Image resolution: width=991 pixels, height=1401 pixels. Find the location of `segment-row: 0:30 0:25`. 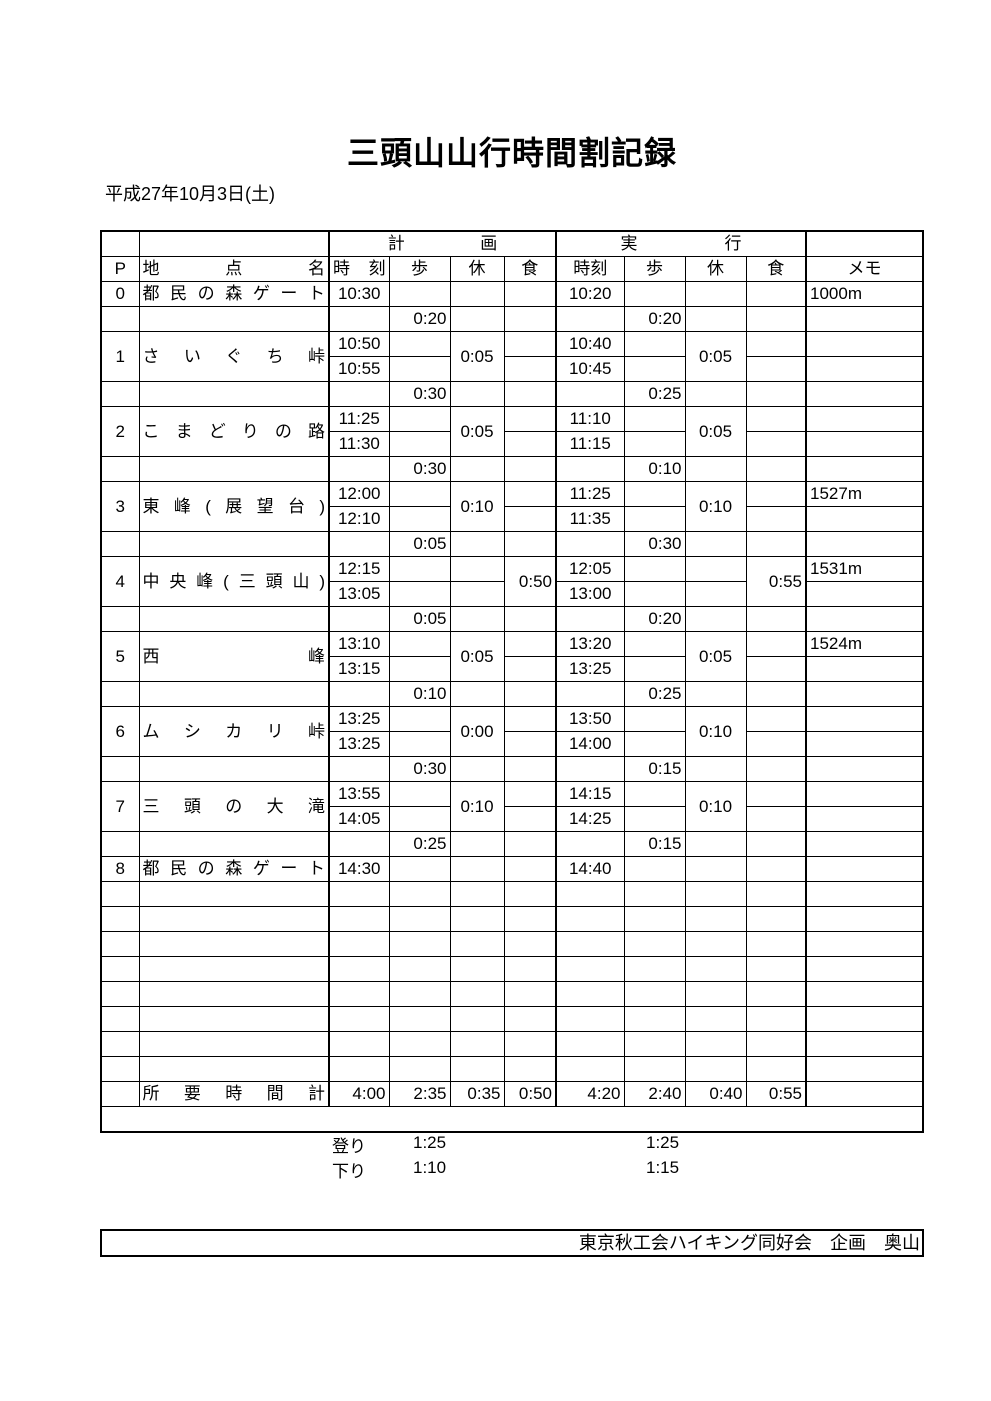

segment-row: 0:30 0:25 is located at coordinates (512, 394).